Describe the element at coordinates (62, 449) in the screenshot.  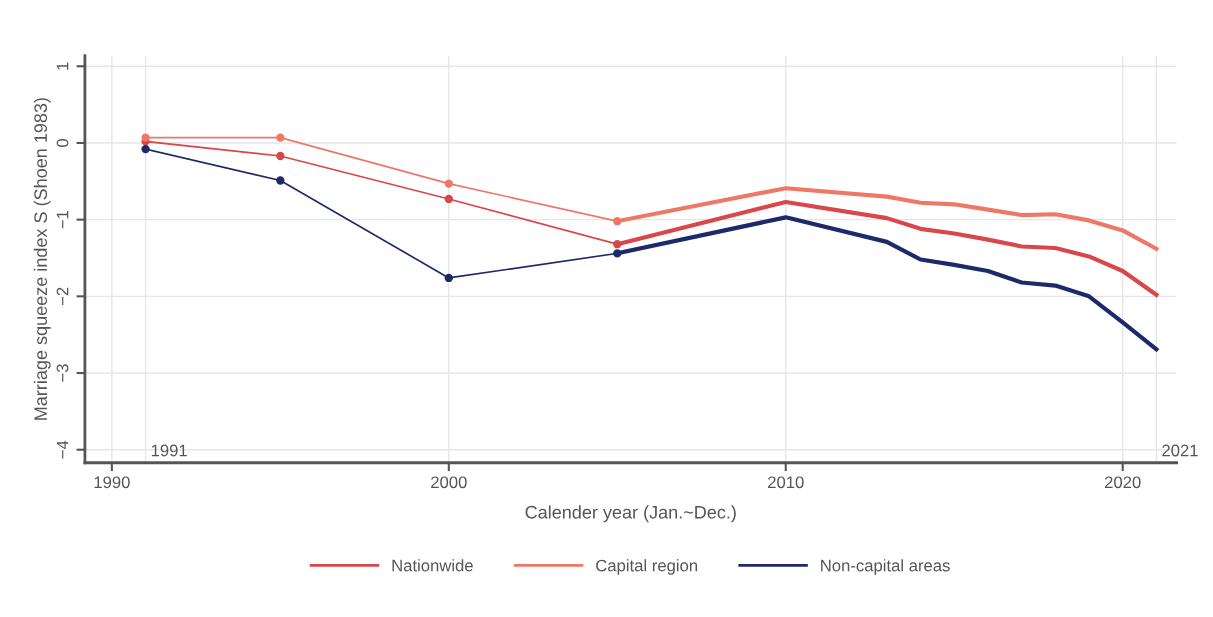
I see `y-tick-label: −4` at that location.